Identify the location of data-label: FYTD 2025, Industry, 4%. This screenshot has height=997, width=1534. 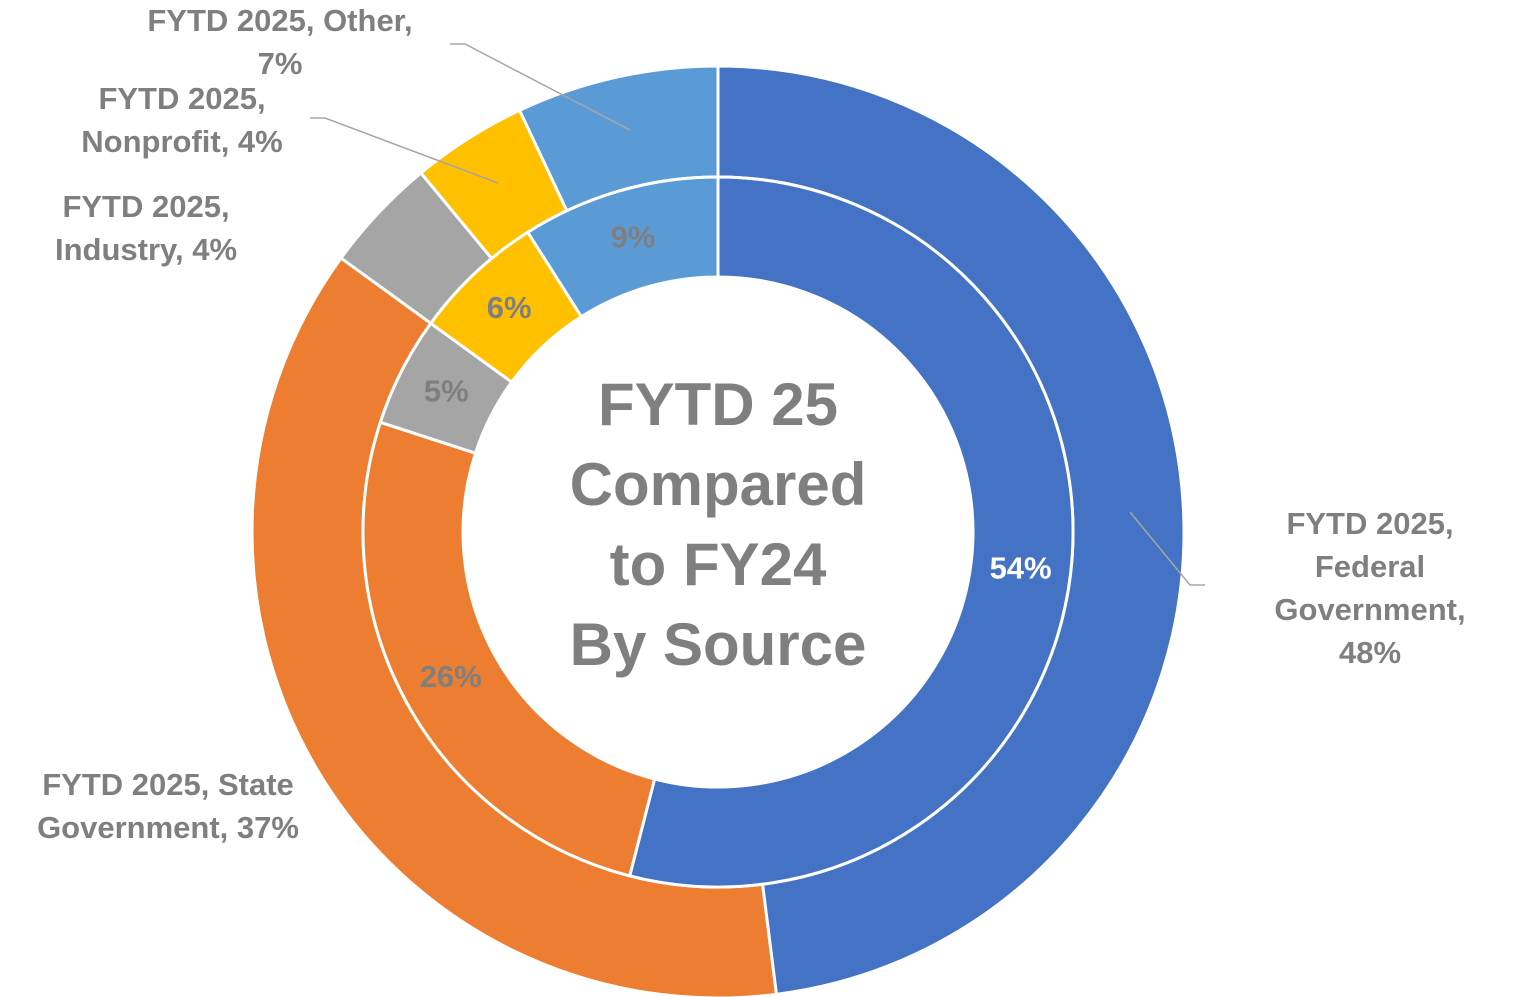
(146, 228).